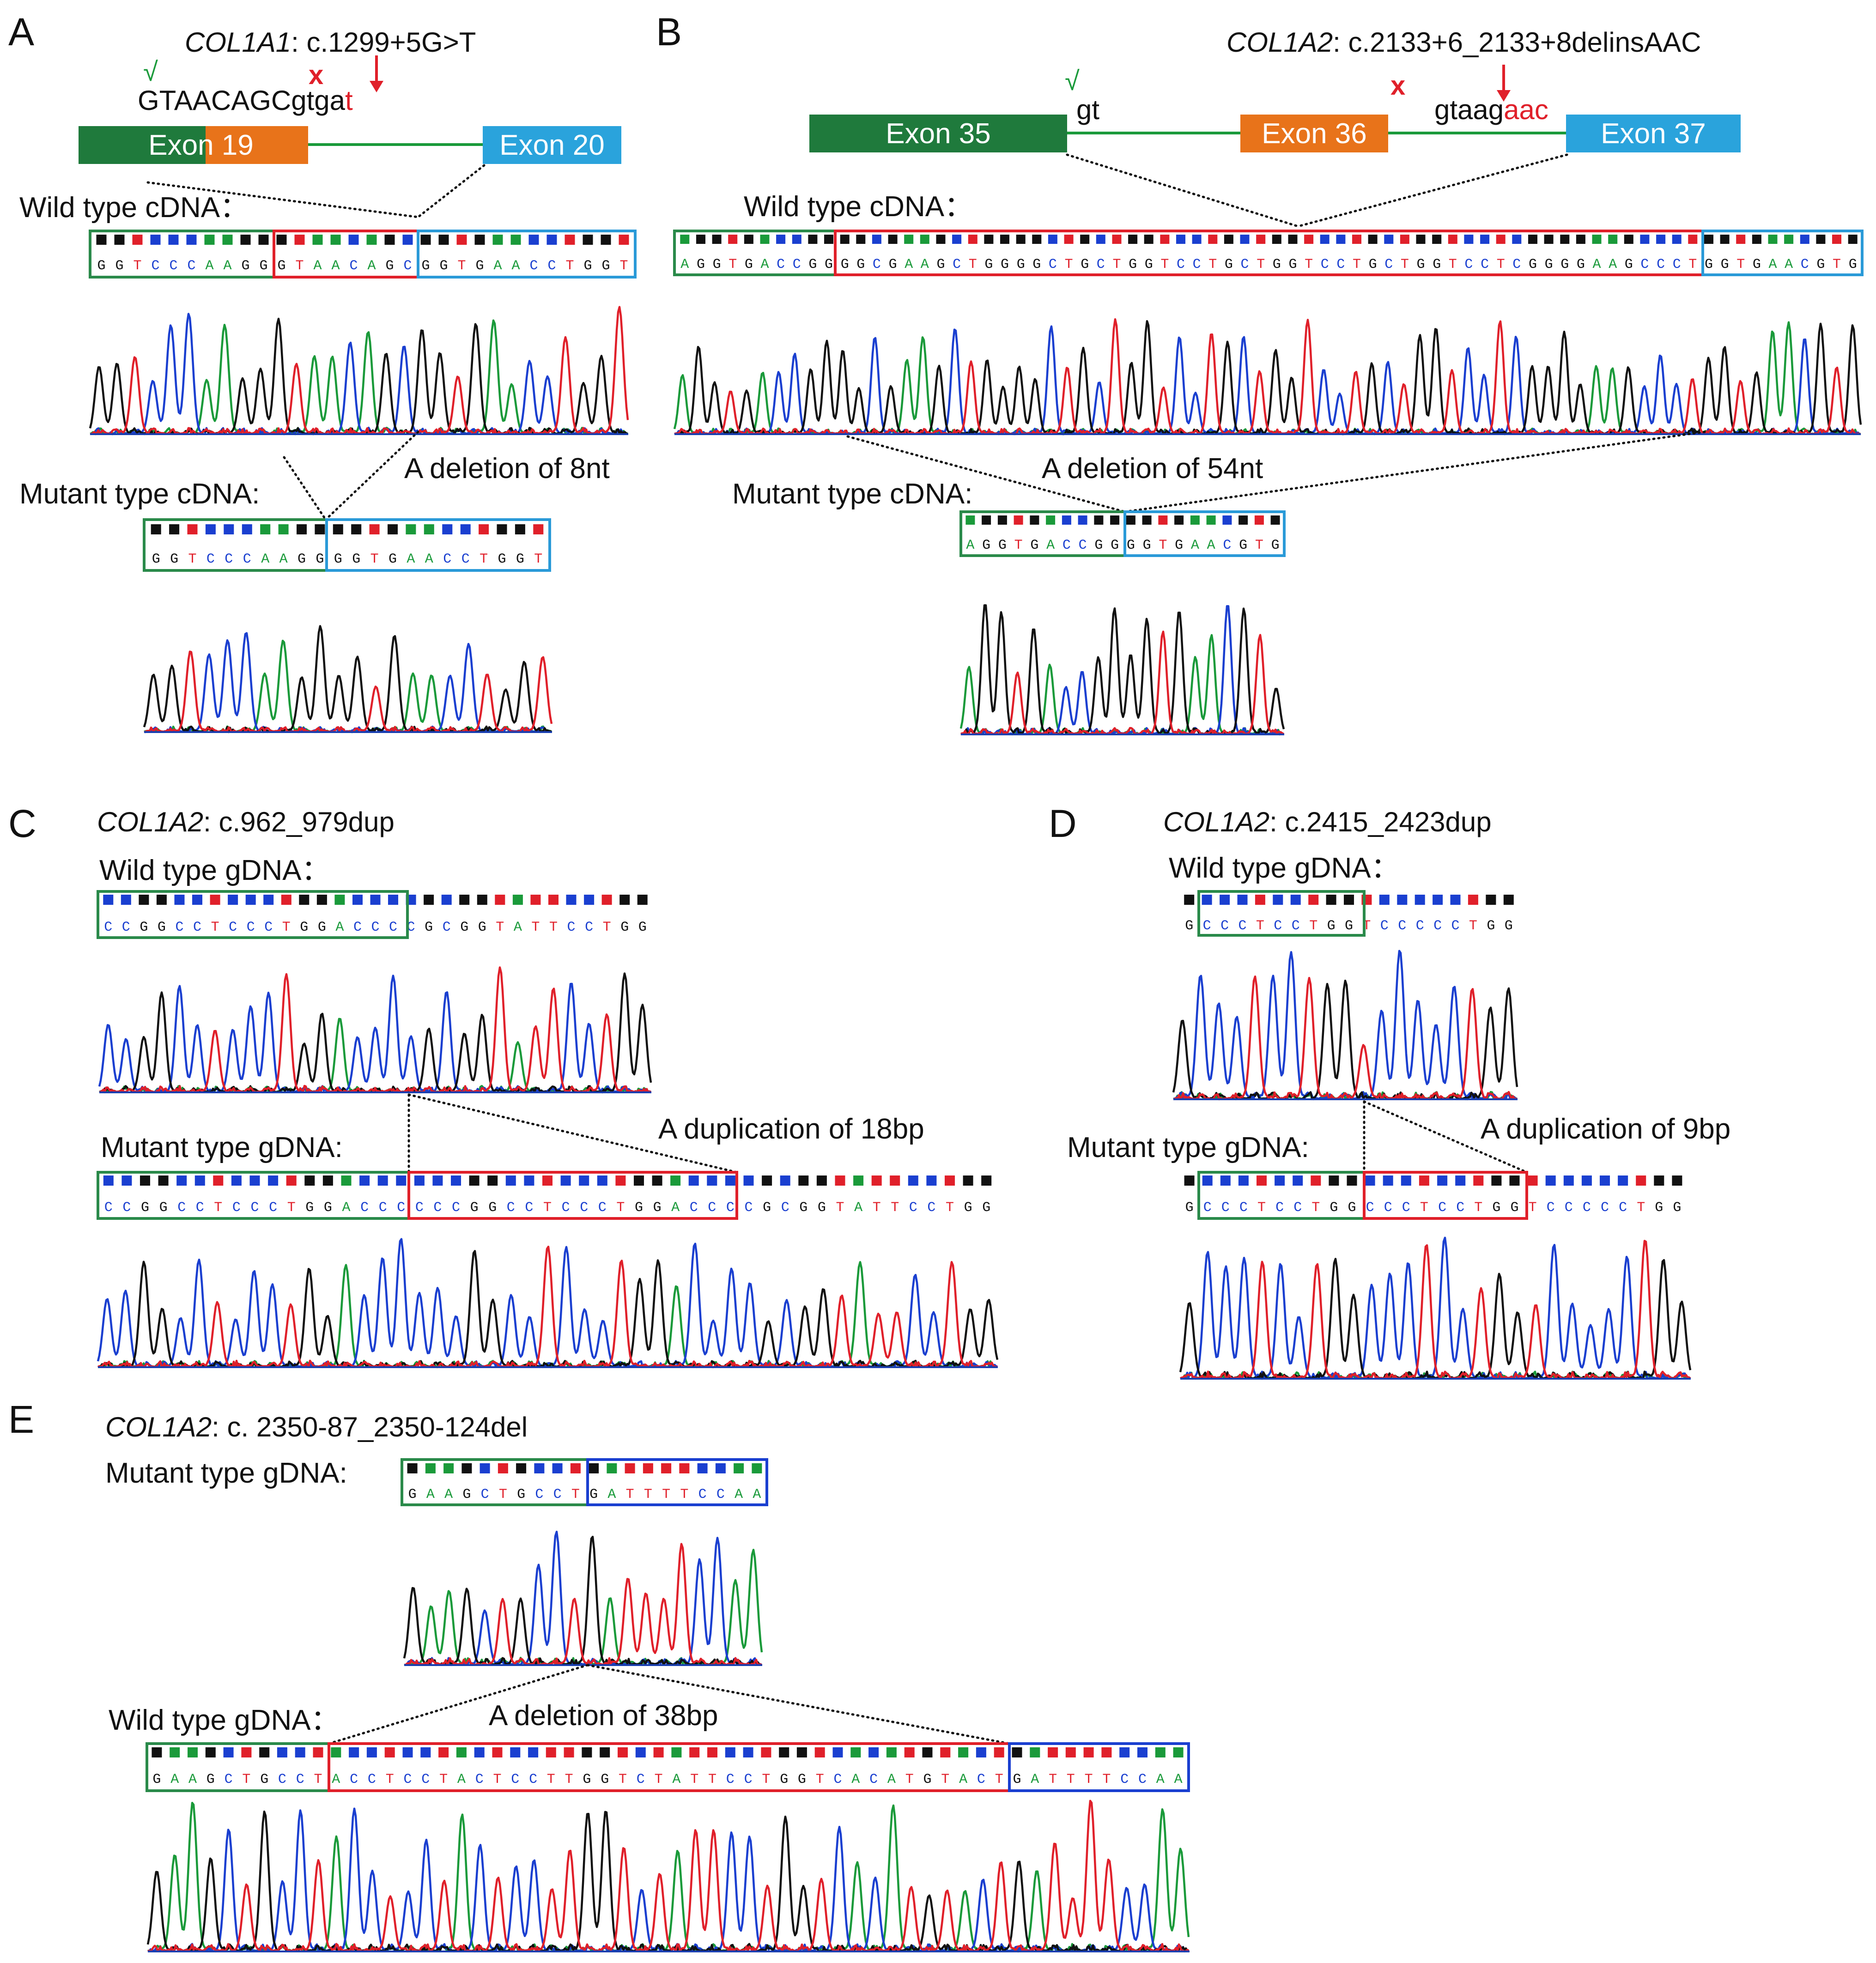  What do you see at coordinates (572, 1133) in the screenshot?
I see `panel-c-dup-connector-right` at bounding box center [572, 1133].